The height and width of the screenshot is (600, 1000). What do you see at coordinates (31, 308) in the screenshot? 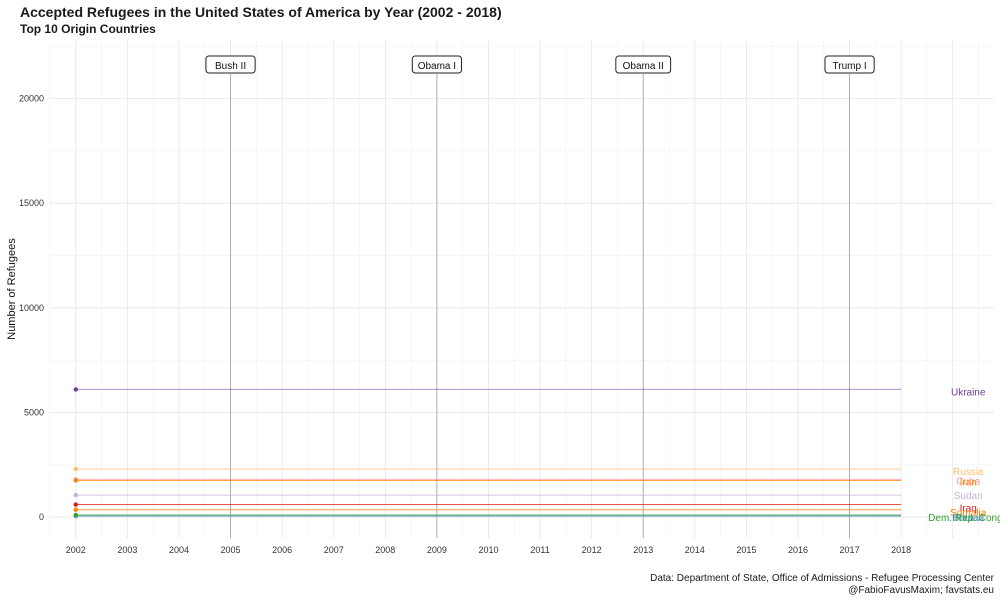
I see `y-tick-label: 10000` at bounding box center [31, 308].